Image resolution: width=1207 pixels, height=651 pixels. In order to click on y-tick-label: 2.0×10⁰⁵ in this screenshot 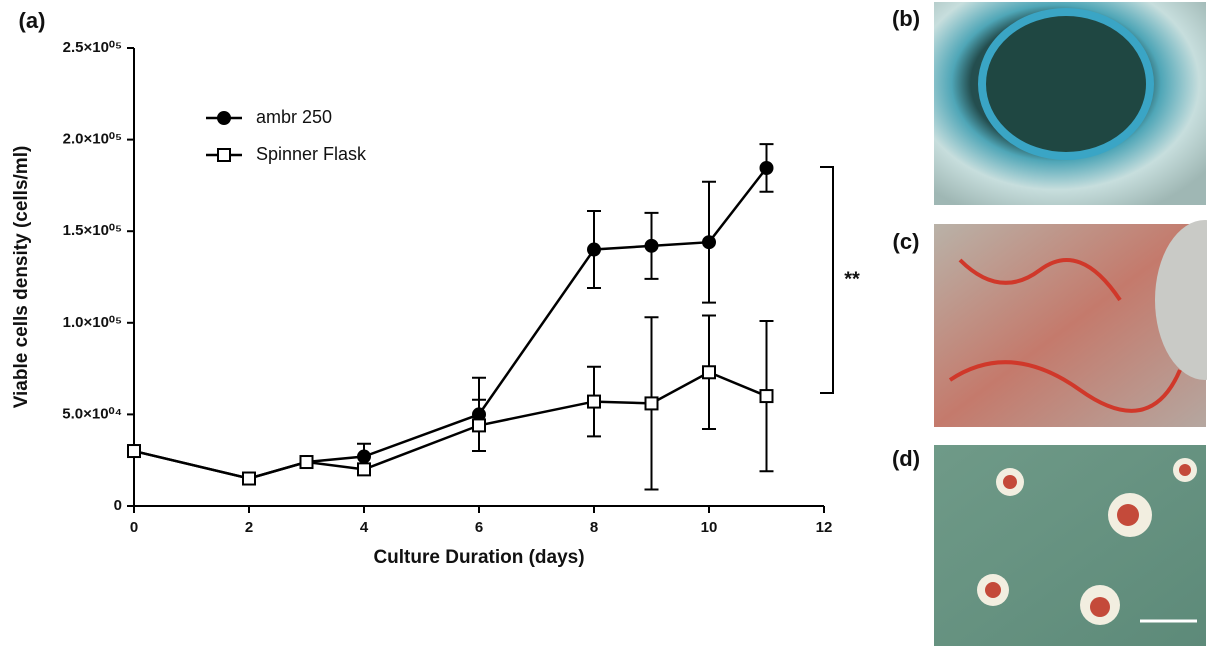, I will do `click(92, 139)`.